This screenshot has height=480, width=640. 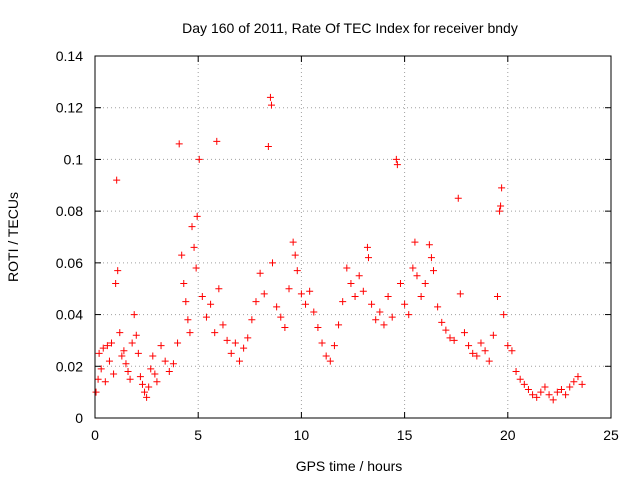 What do you see at coordinates (69, 263) in the screenshot?
I see `y-tick-label: 0.06` at bounding box center [69, 263].